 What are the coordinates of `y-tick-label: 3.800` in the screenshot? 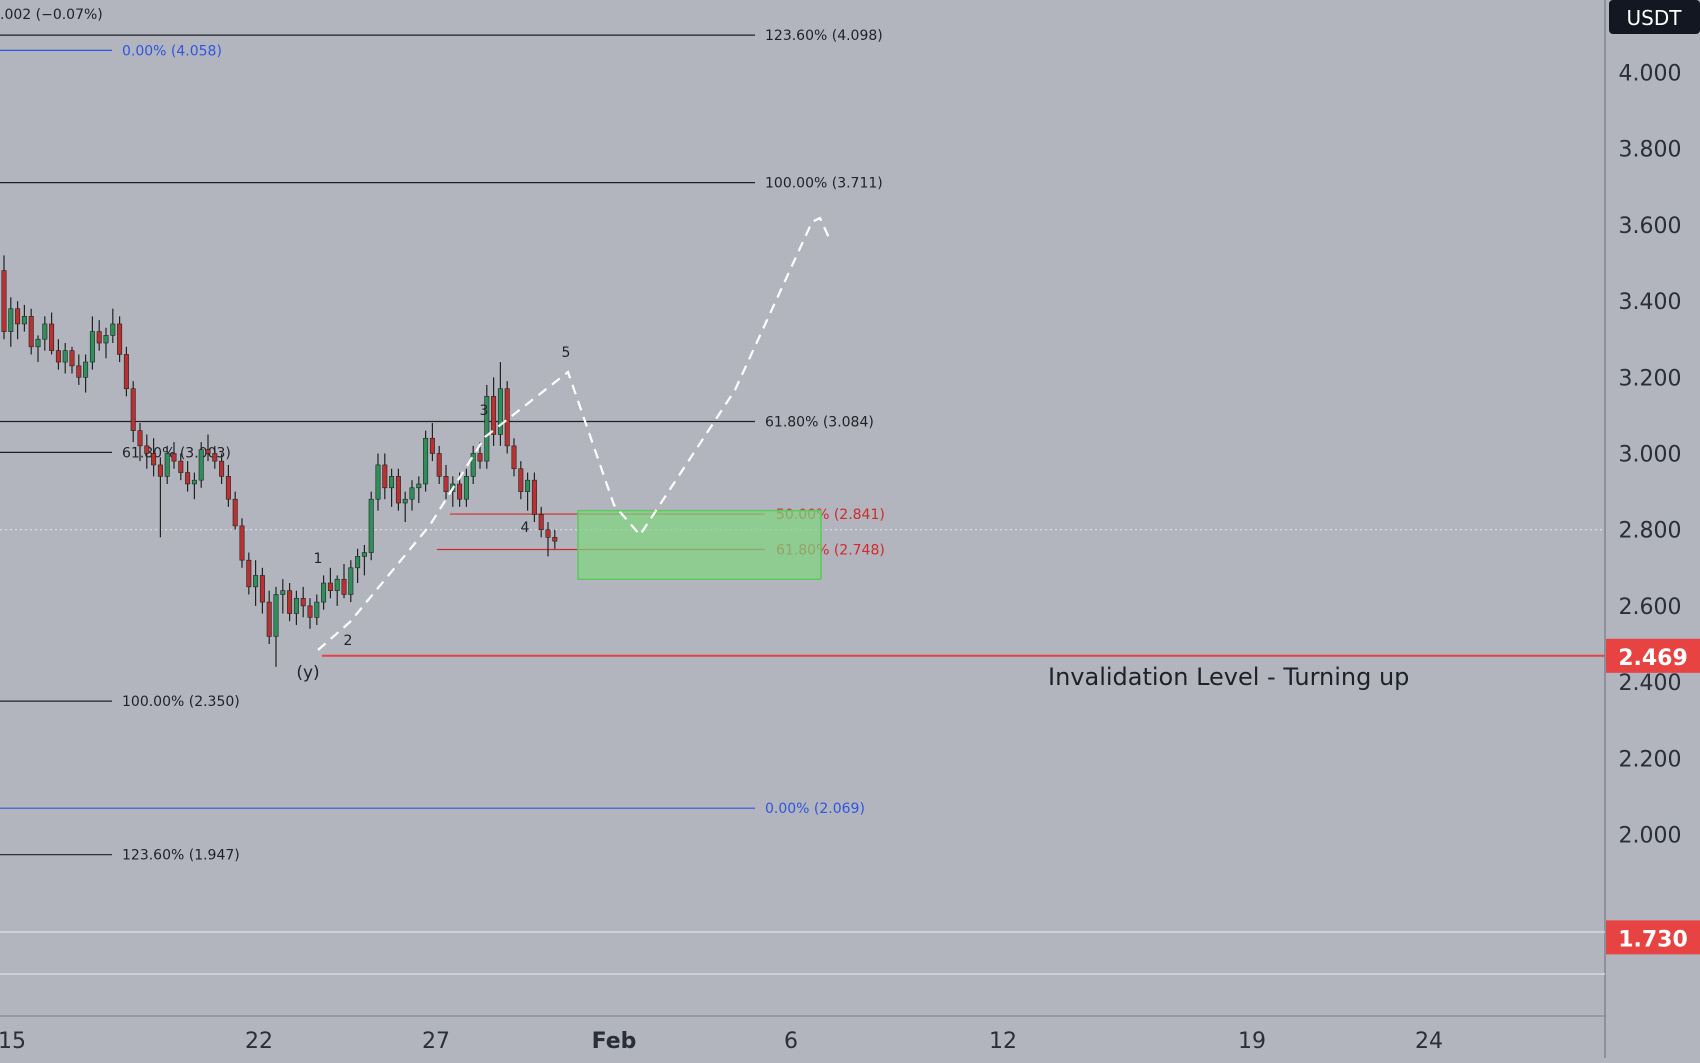 It's located at (1650, 150).